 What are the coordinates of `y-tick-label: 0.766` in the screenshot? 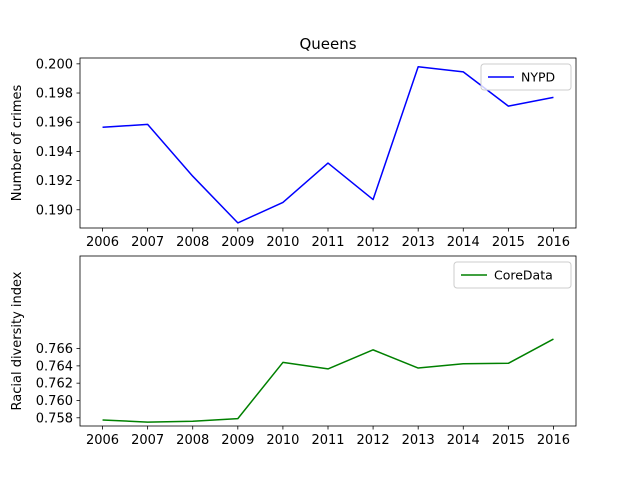 It's located at (54, 349).